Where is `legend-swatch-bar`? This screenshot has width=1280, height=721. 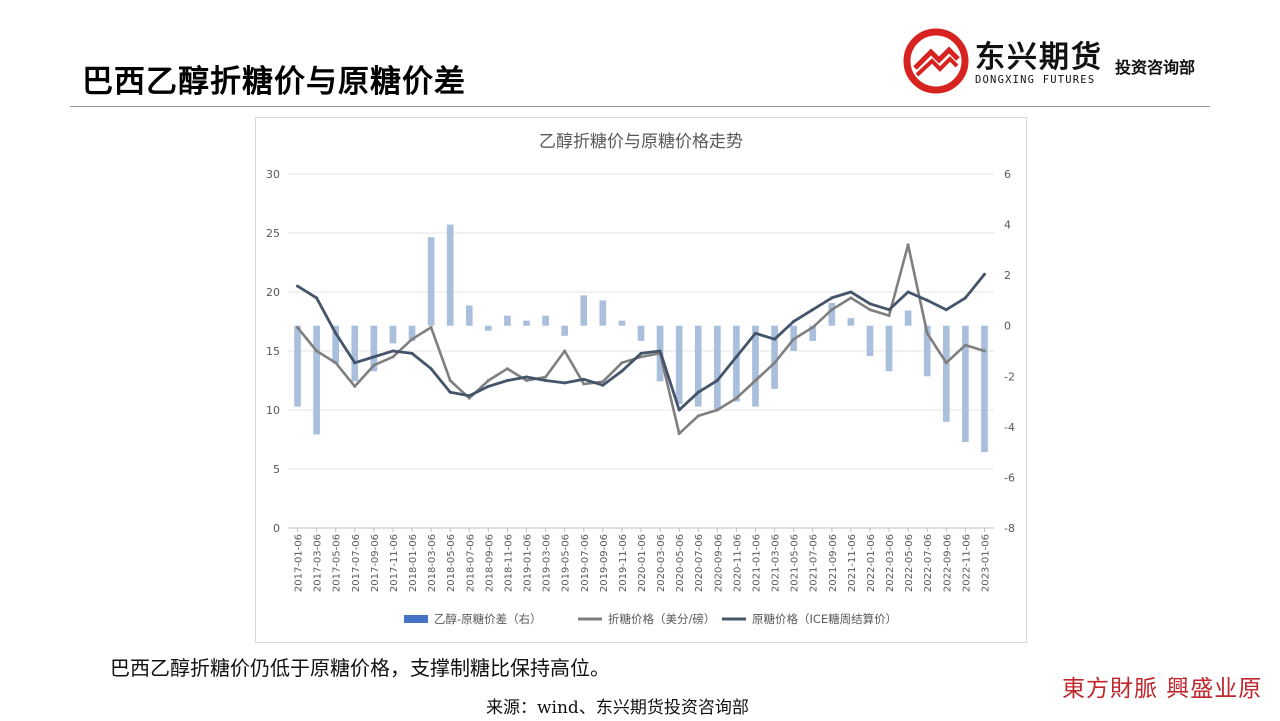
legend-swatch-bar is located at coordinates (416, 619).